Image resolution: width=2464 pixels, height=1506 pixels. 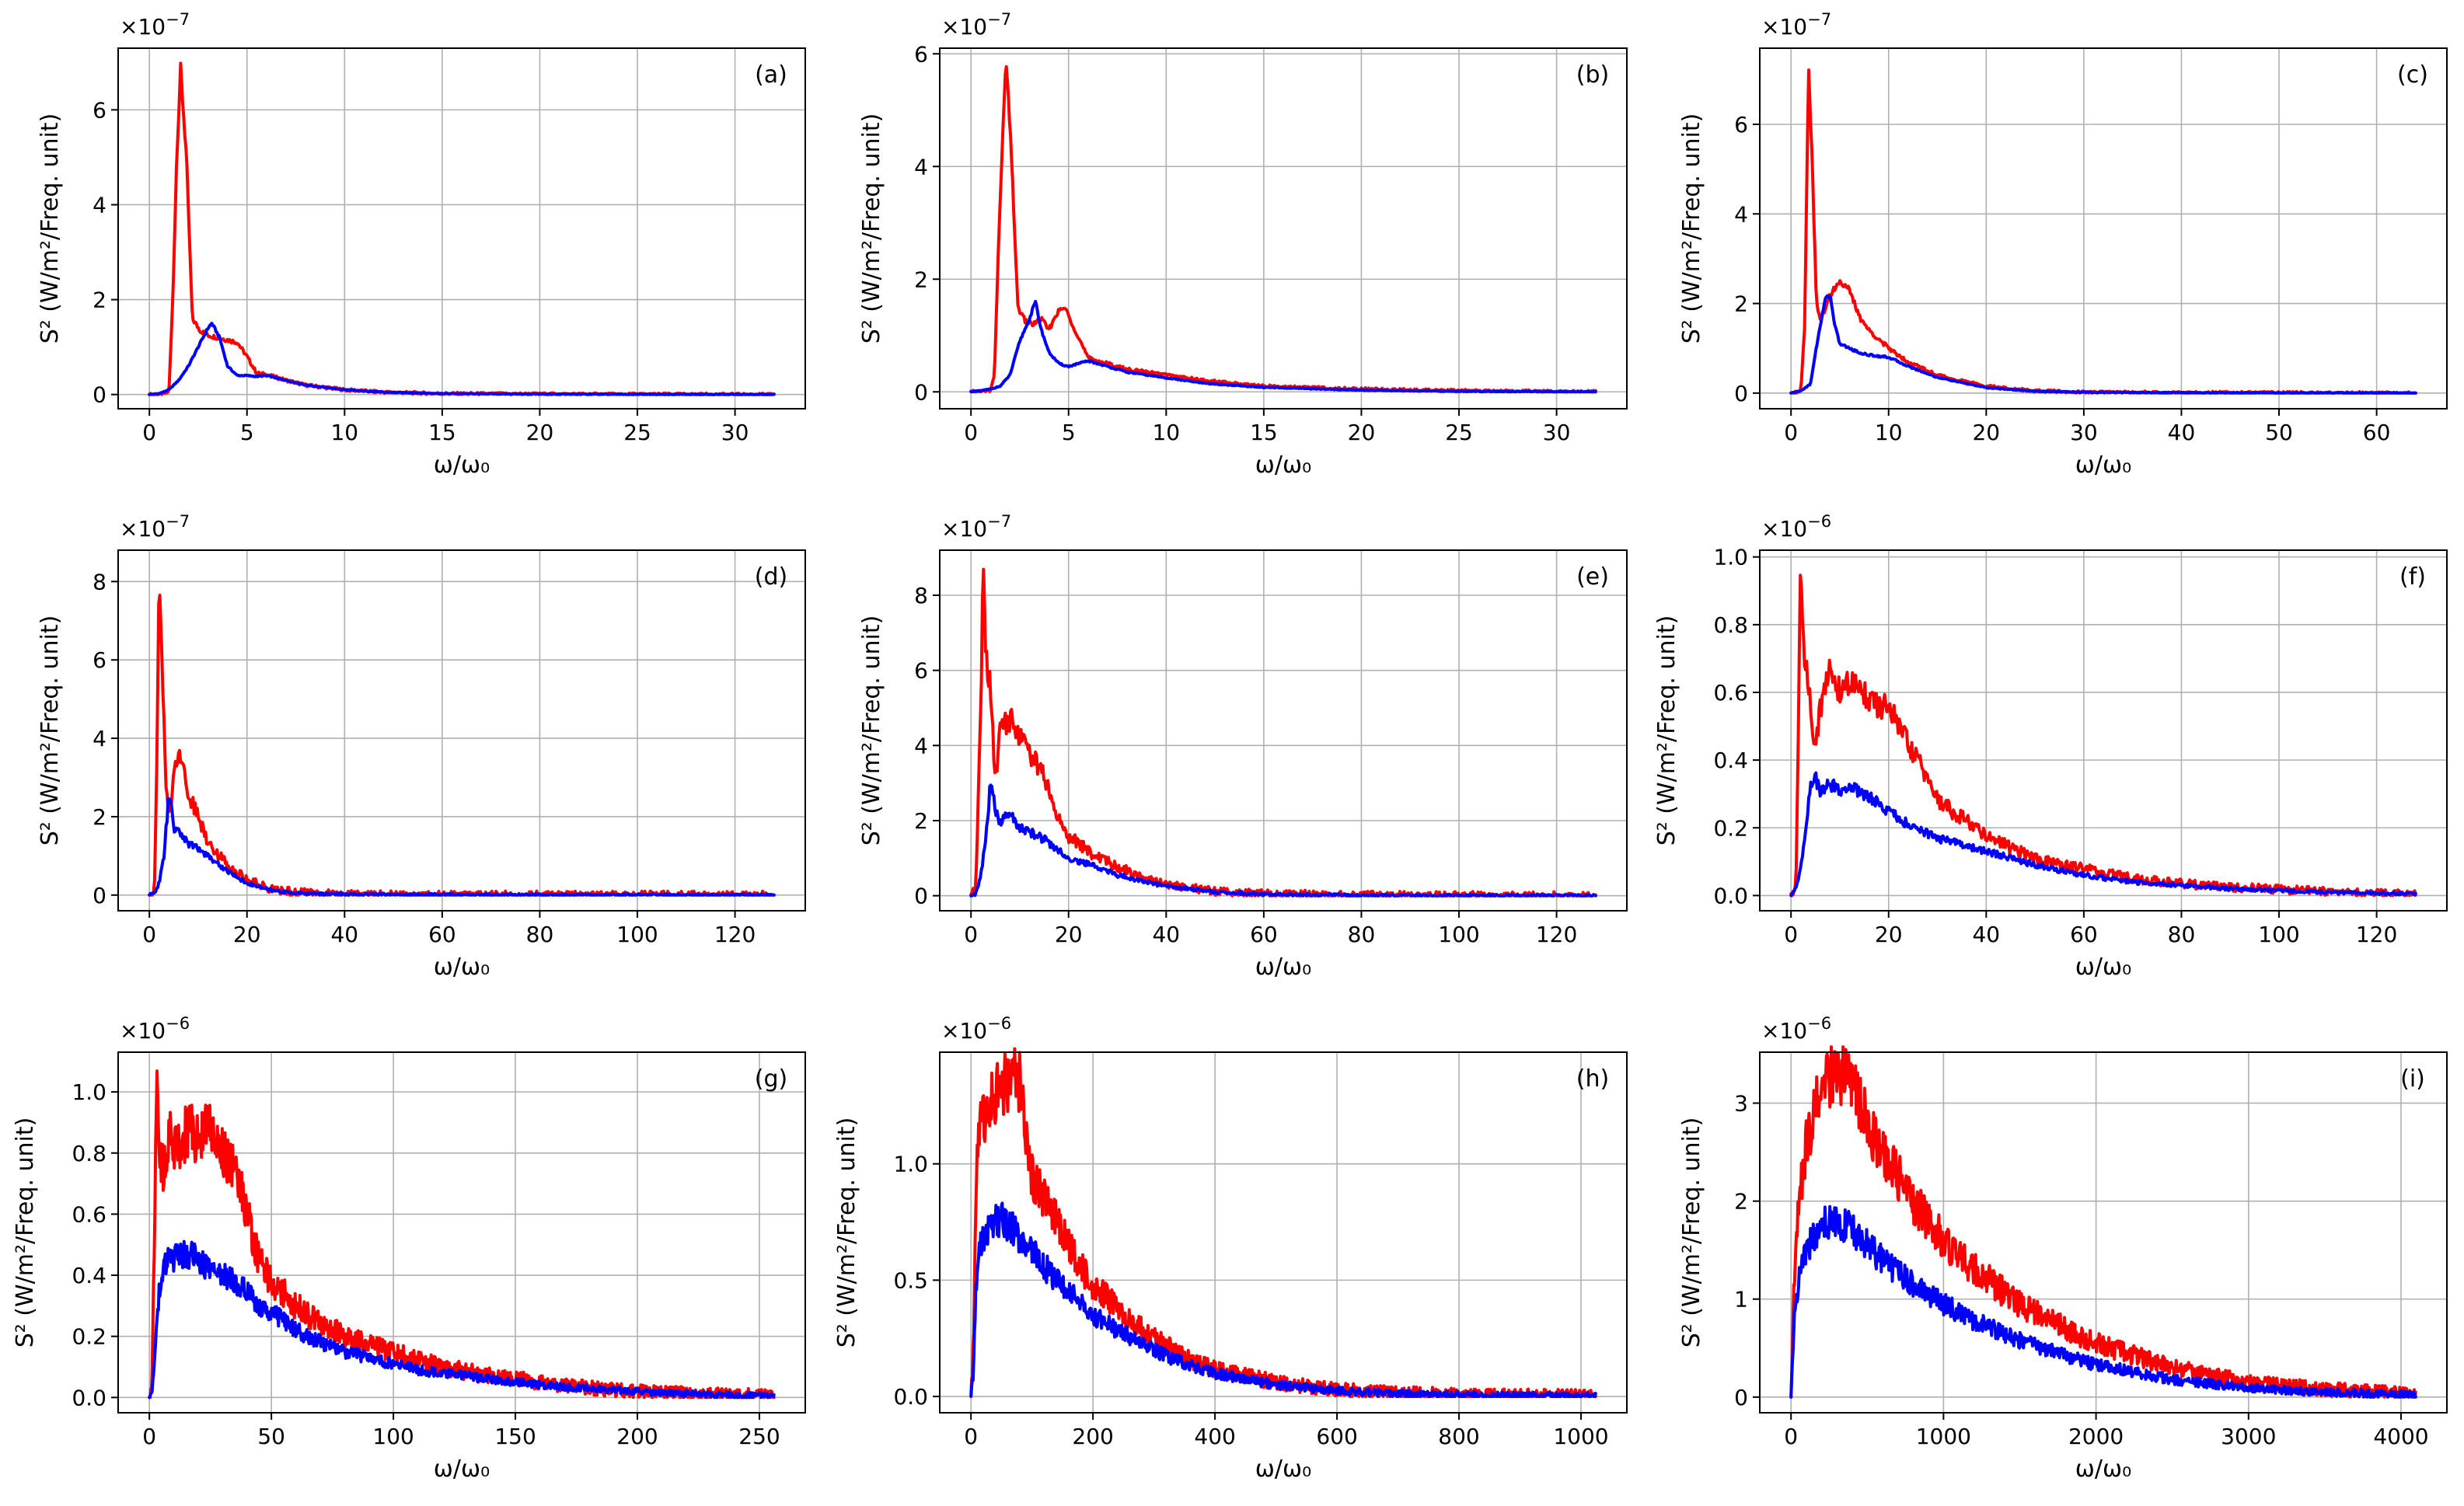 I want to click on panel-label: (c), so click(x=2412, y=75).